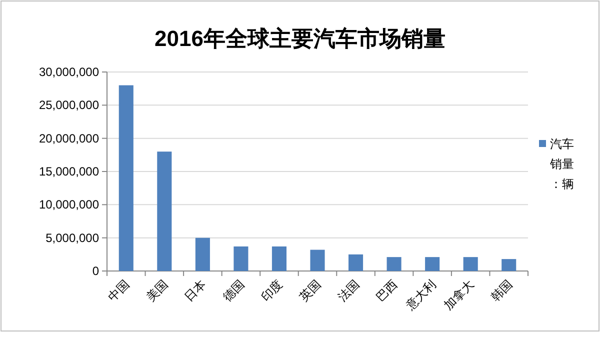 This screenshot has height=342, width=600. I want to click on x-tick-label: 美国, so click(157, 290).